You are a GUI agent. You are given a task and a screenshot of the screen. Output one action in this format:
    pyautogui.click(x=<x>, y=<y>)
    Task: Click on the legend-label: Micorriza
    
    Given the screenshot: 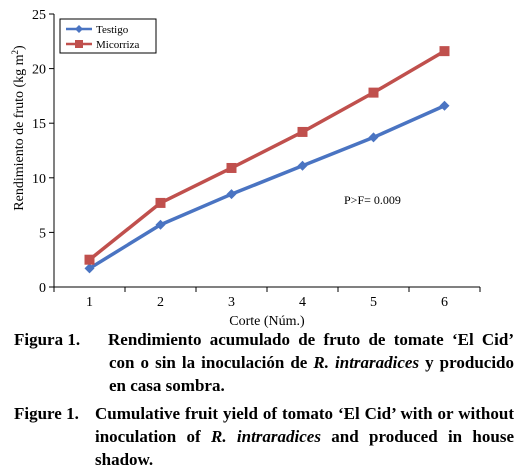 What is the action you would take?
    pyautogui.click(x=117, y=45)
    